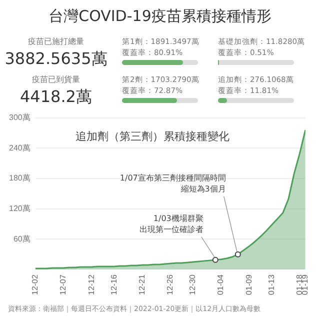  What do you see at coordinates (19, 147) in the screenshot?
I see `y-tick-label: 240萬` at bounding box center [19, 147].